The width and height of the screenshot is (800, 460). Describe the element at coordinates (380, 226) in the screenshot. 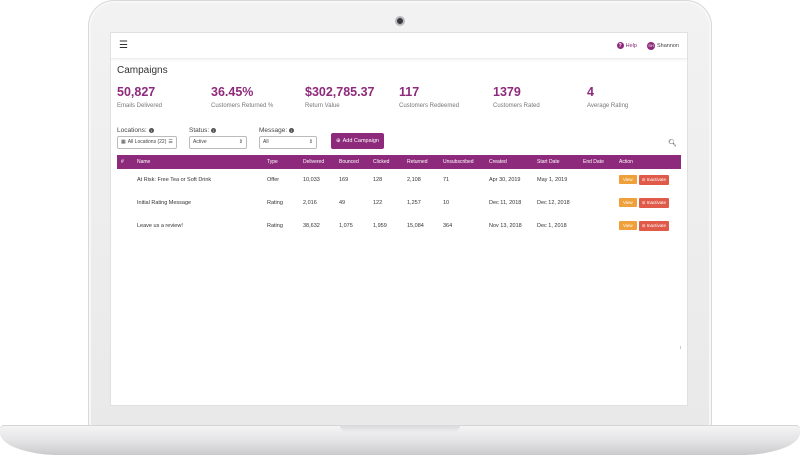

I see `cell-clicked: 1,959` at that location.